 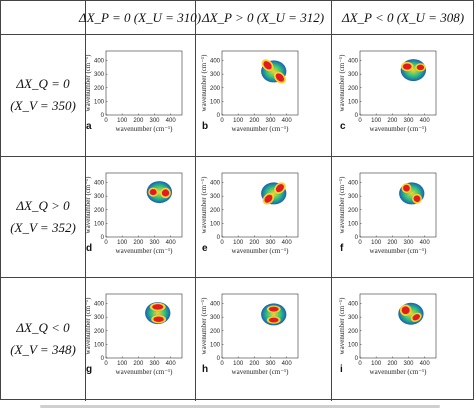 What do you see at coordinates (43, 95) in the screenshot?
I see `row-header: ΔX_Q = 0 (X_V = 350)` at bounding box center [43, 95].